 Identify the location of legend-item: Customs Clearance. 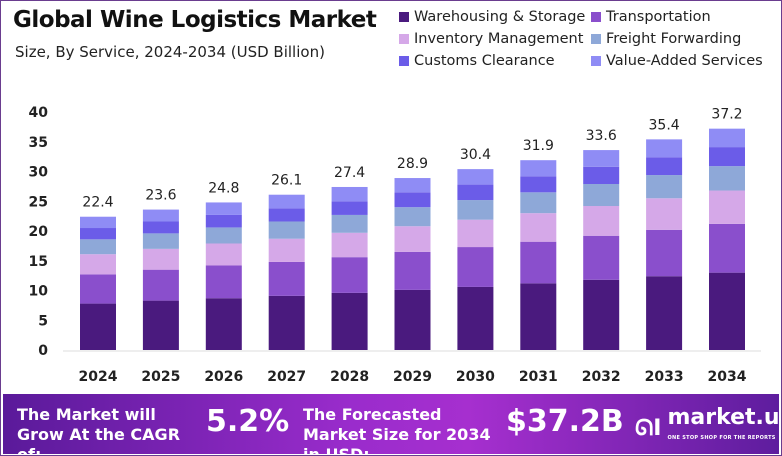
(495, 61).